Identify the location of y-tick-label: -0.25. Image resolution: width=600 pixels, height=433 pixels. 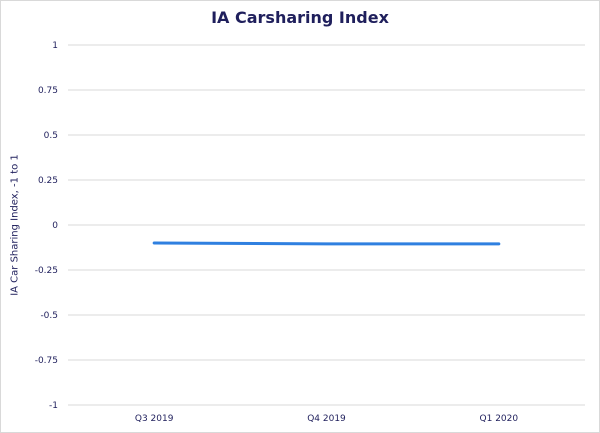
(46, 271).